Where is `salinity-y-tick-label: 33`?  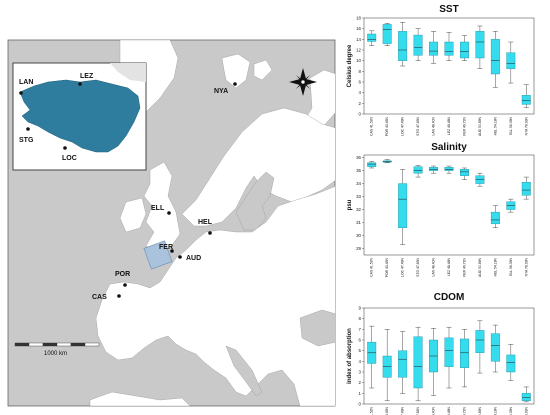 salinity-y-tick-label: 33 is located at coordinates (358, 196).